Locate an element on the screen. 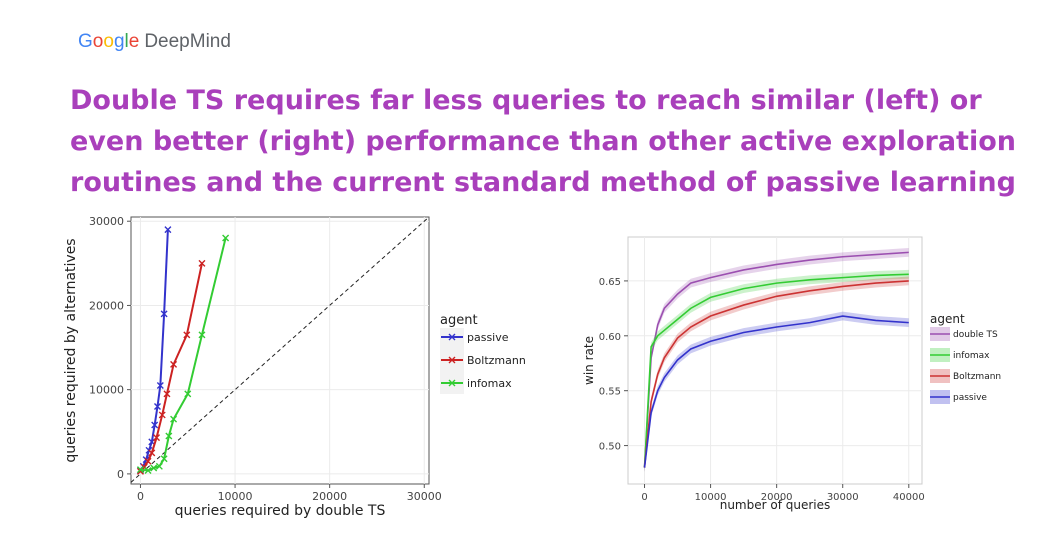  google-deepmind-logo: Google DeepMind is located at coordinates (154, 42).